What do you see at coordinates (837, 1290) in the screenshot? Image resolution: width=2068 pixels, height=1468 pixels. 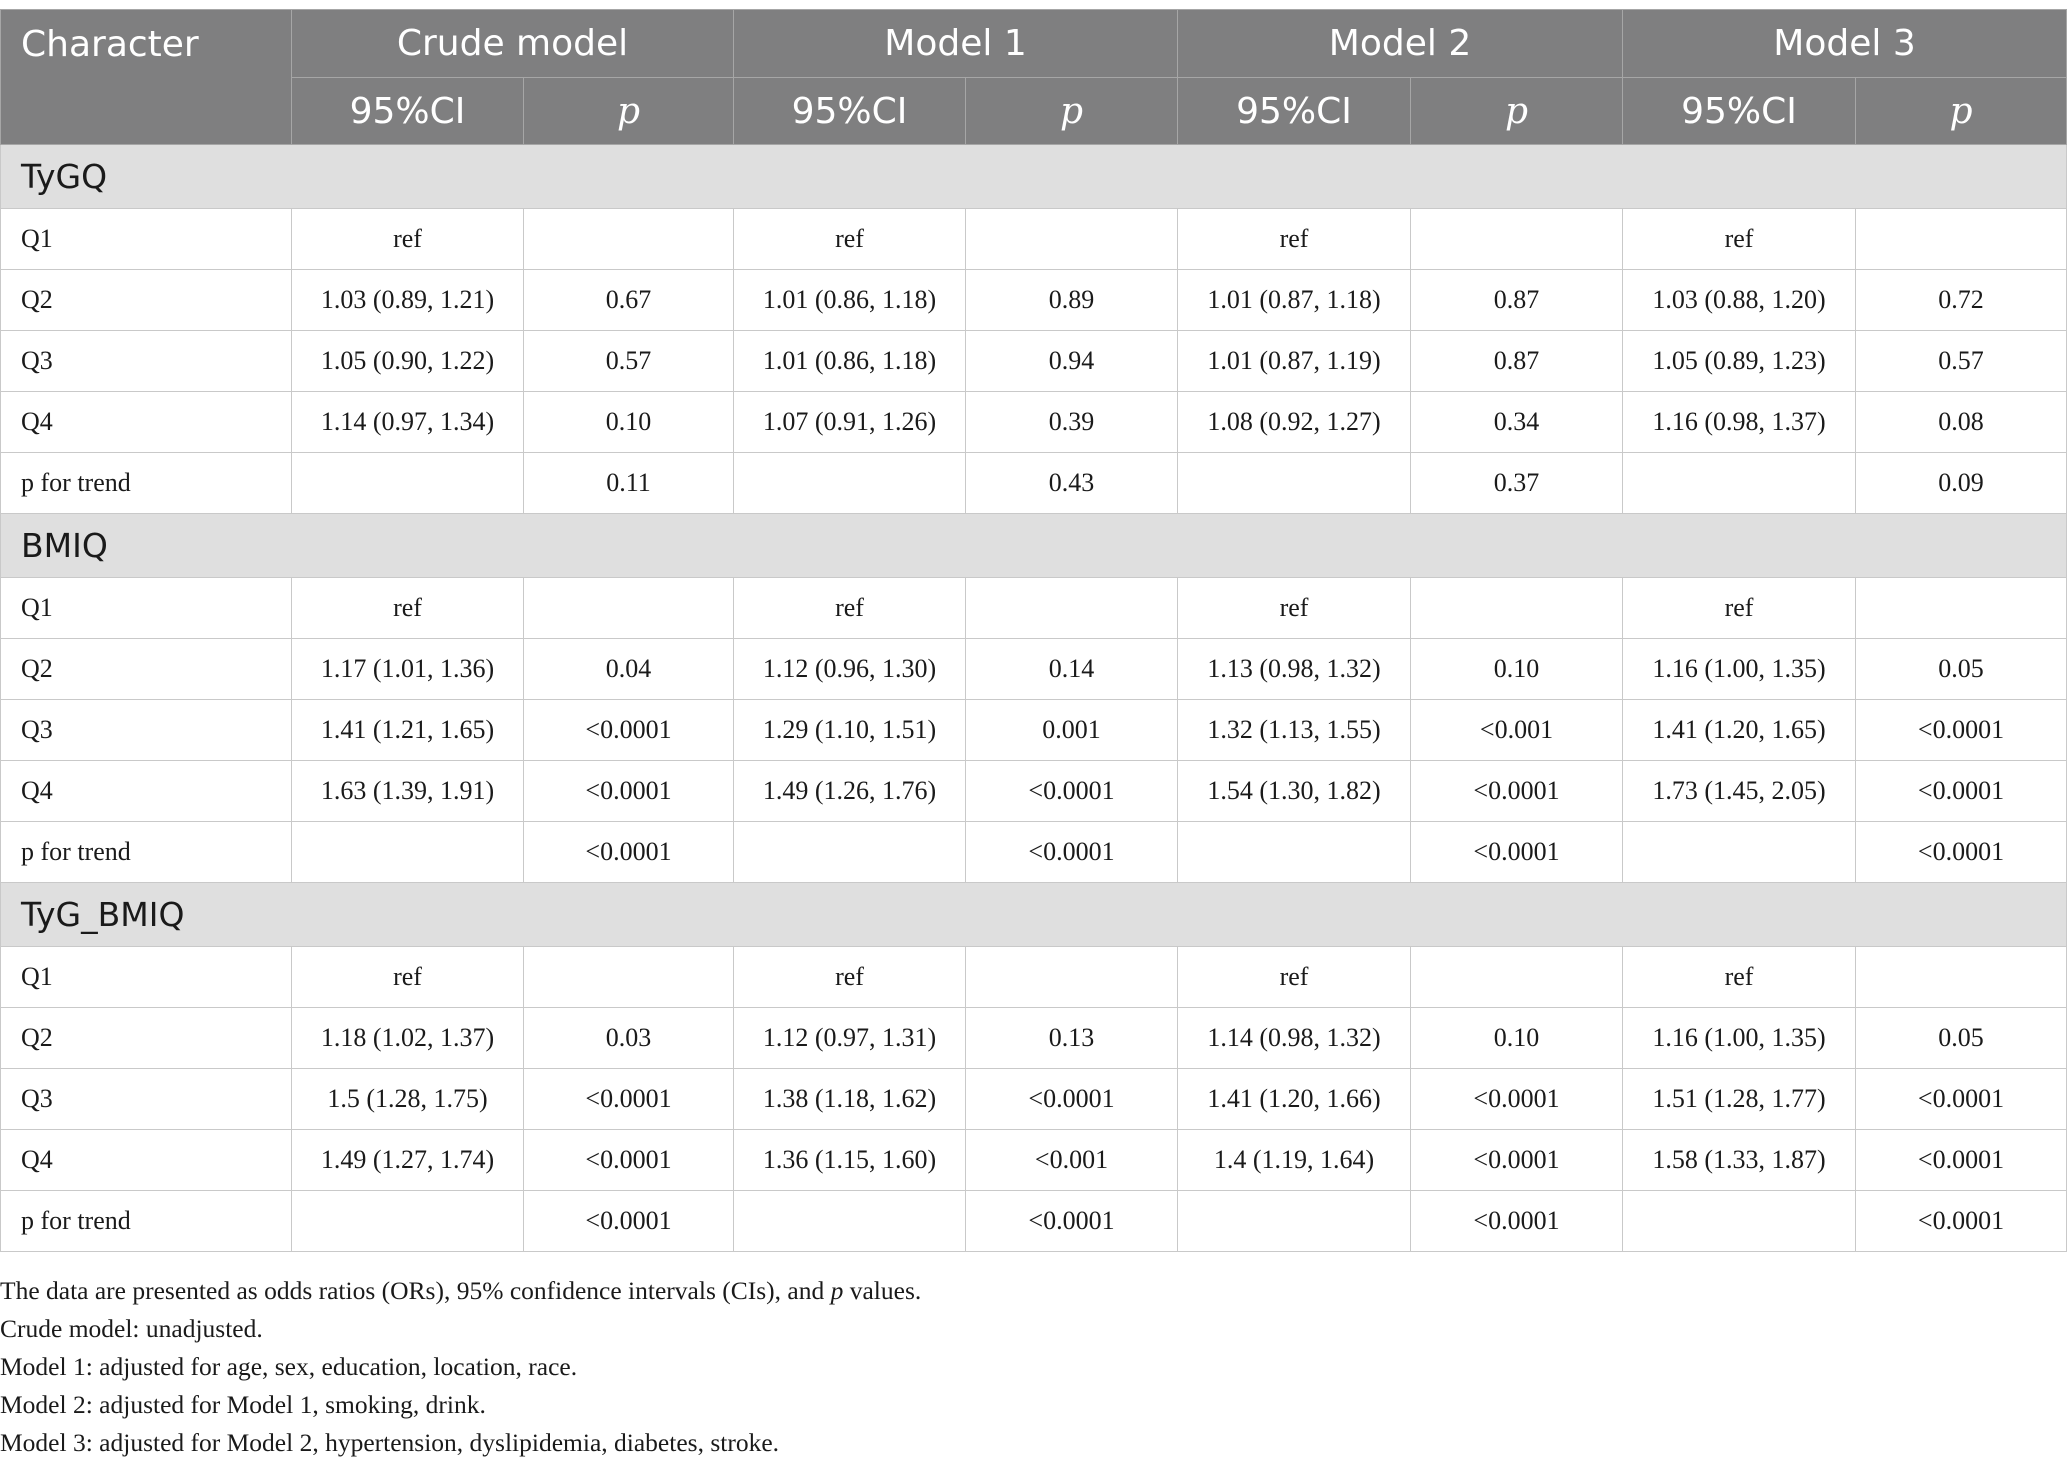 I see `footnote-p-italic: p` at bounding box center [837, 1290].